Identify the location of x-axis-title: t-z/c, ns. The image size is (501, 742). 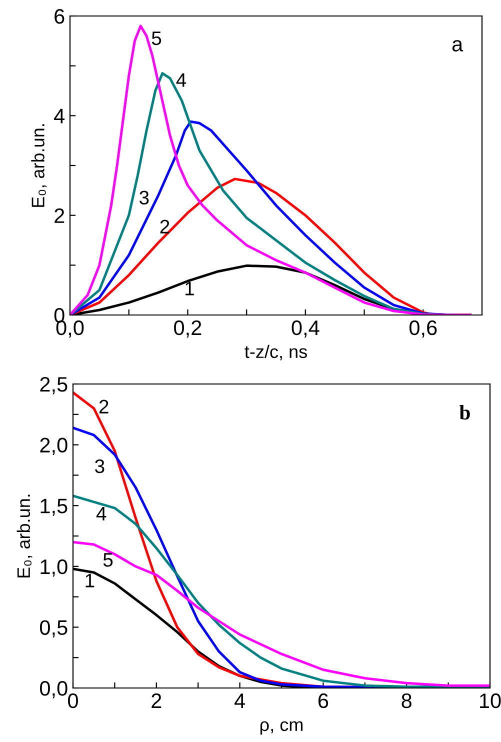
(275, 352).